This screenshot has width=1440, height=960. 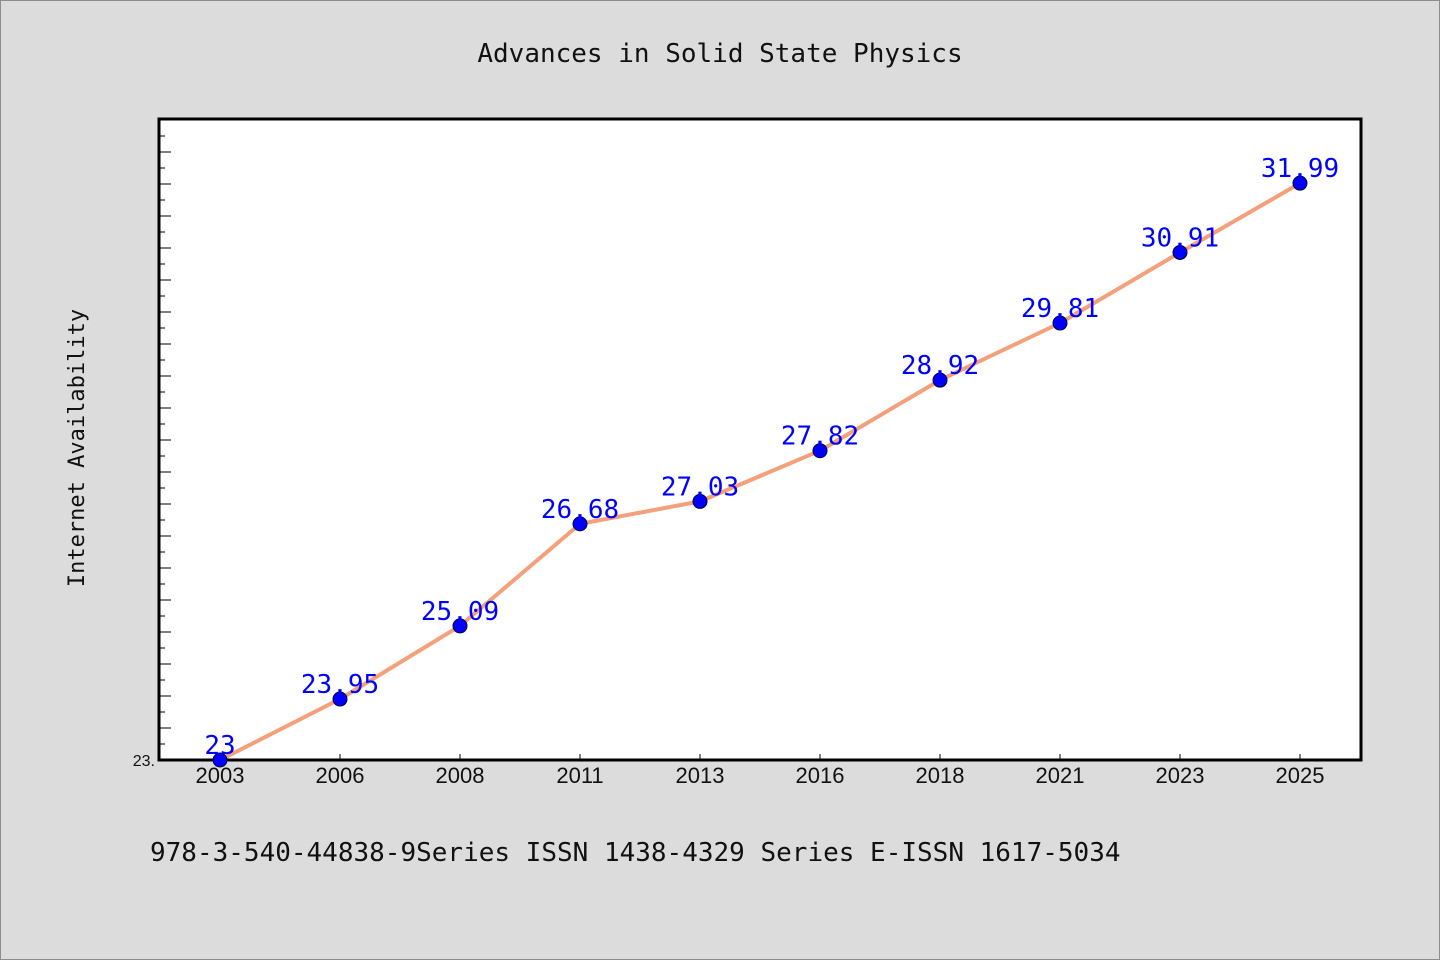 I want to click on data-label: 30.91, so click(x=1180, y=238).